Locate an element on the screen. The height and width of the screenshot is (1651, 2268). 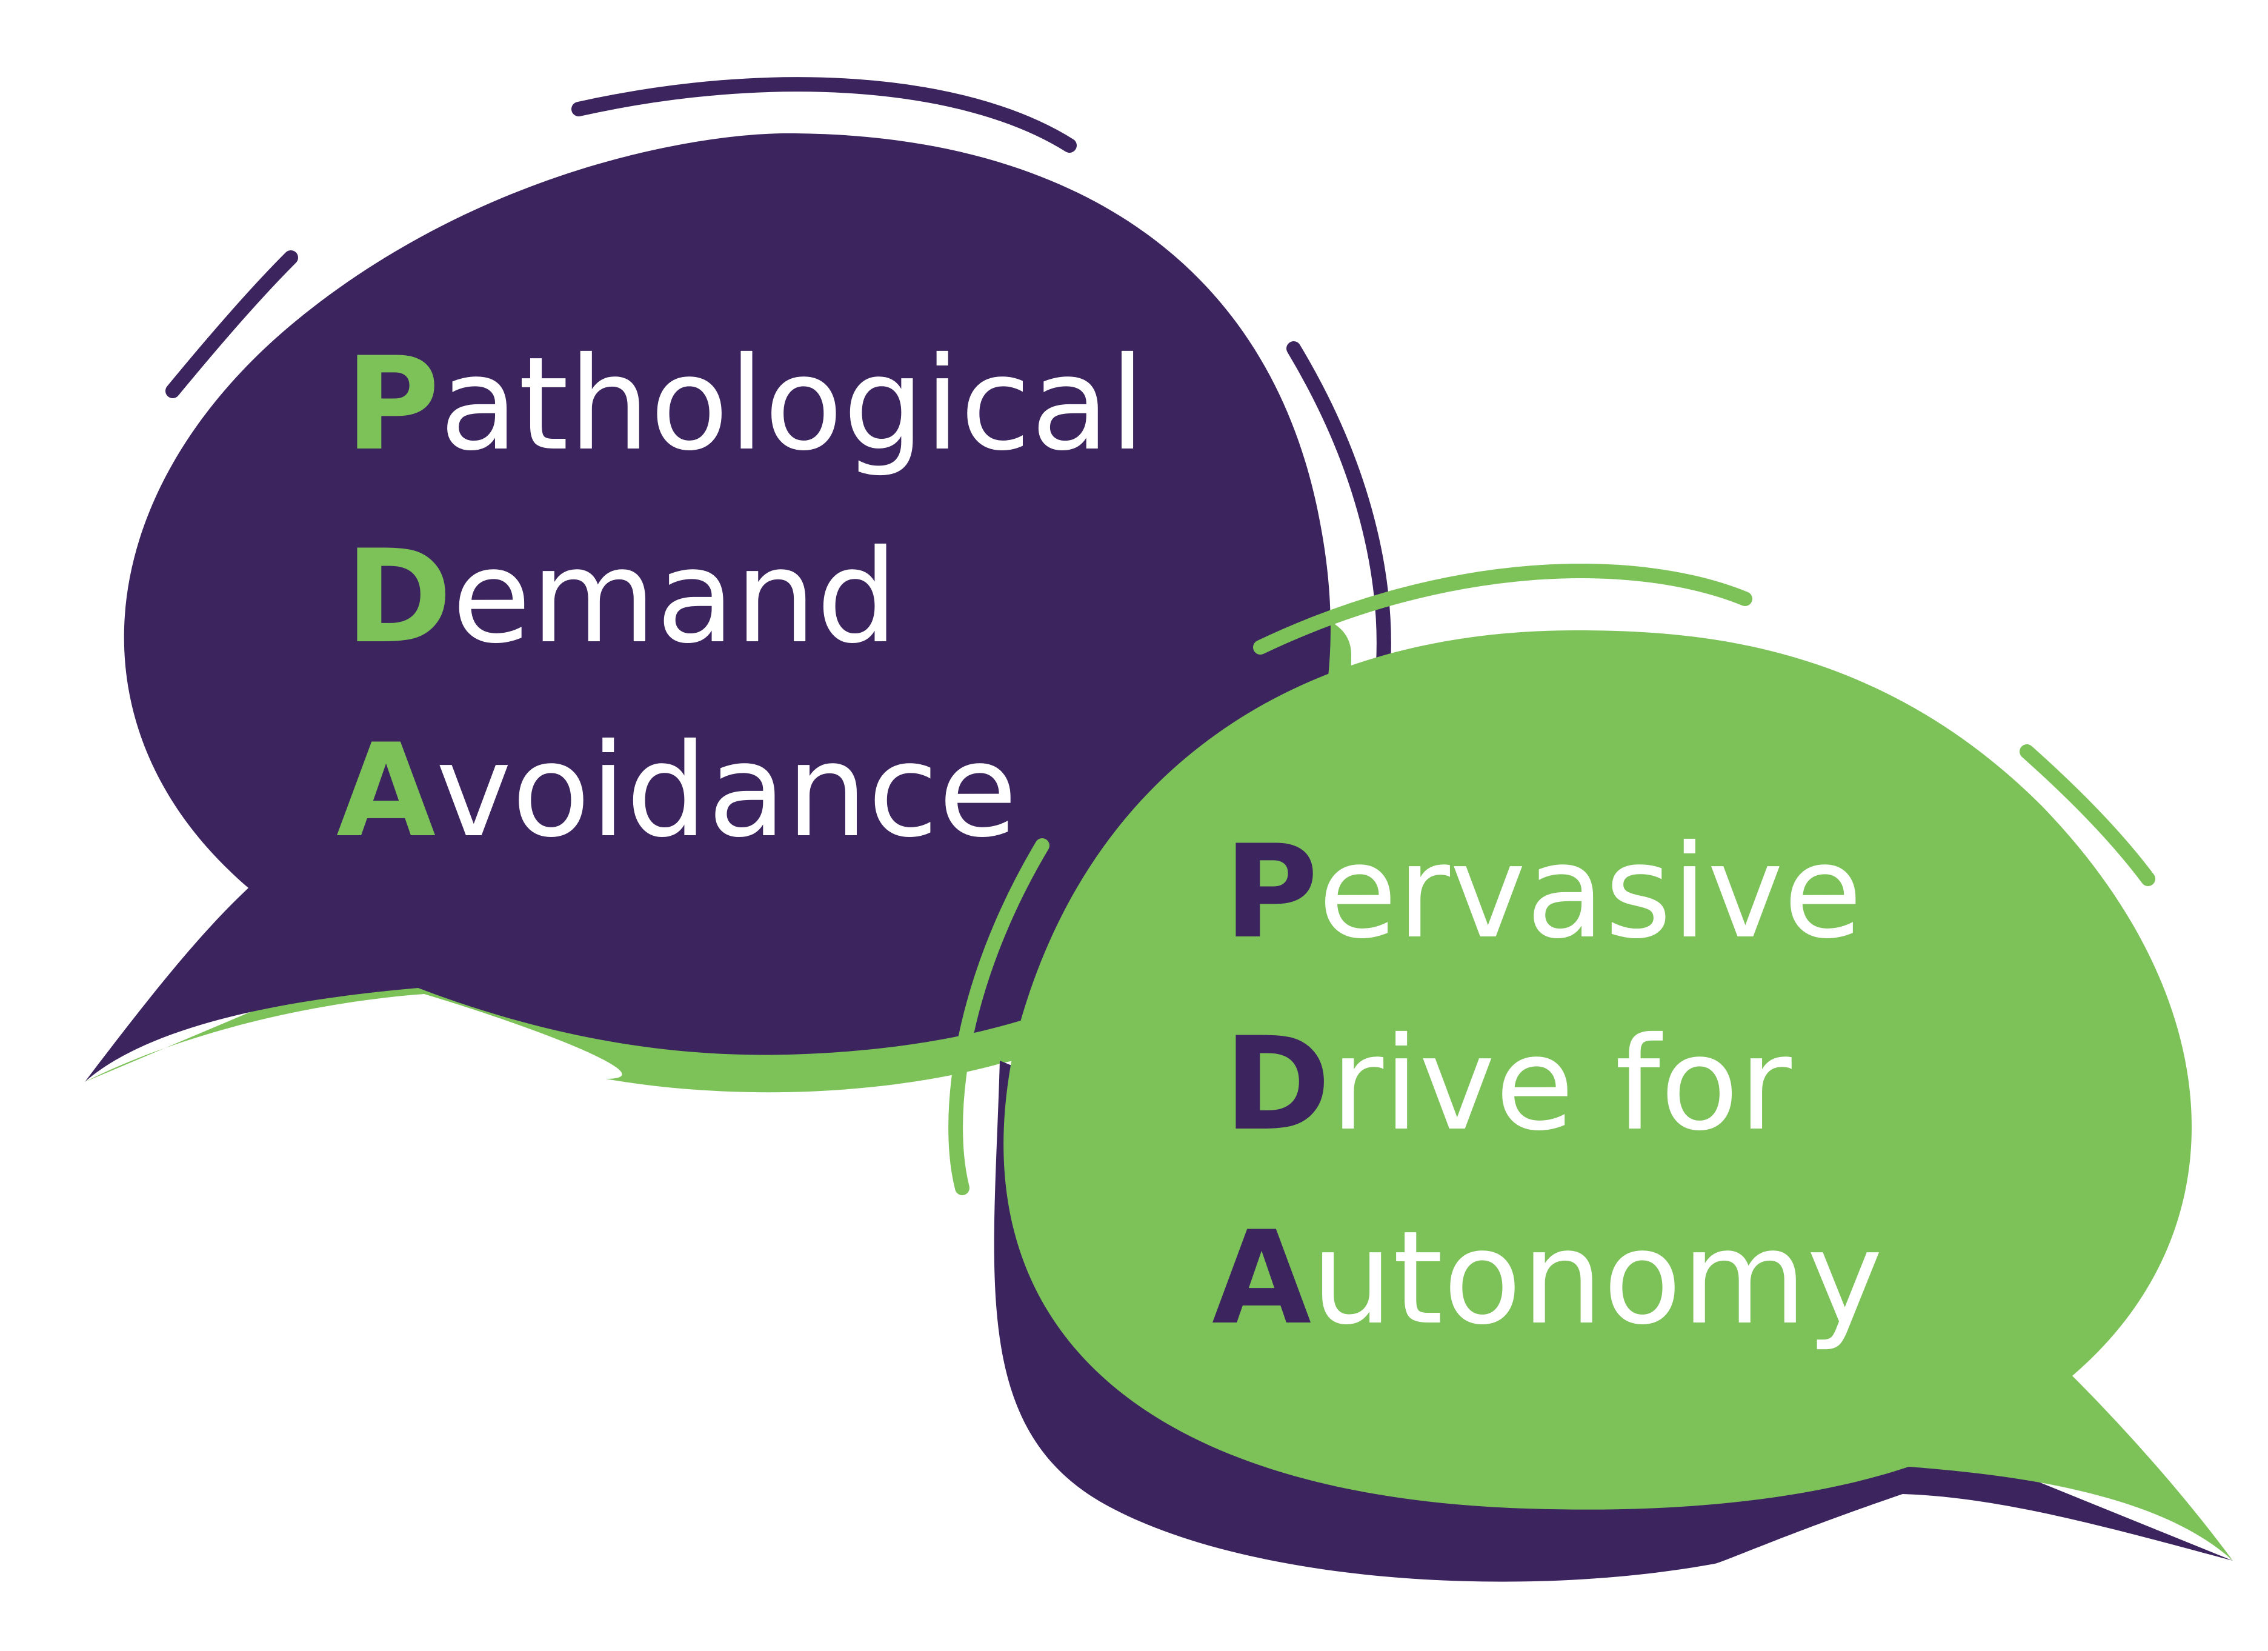
right-line-drive-for: Drive for is located at coordinates (1508, 1084).